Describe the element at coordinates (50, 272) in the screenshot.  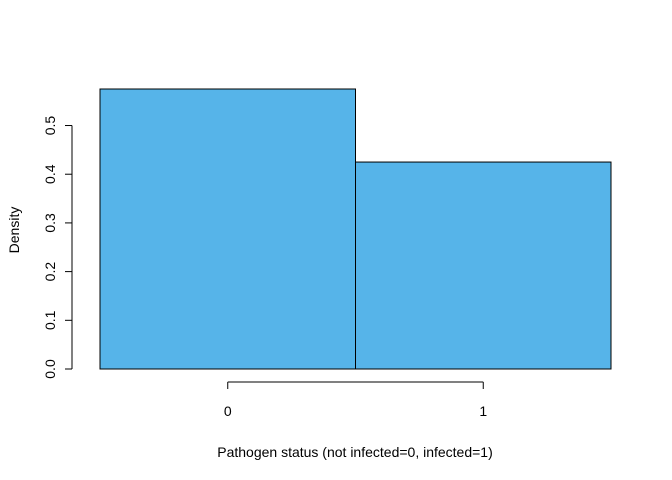
I see `y-tick-label-2: 0.2` at that location.